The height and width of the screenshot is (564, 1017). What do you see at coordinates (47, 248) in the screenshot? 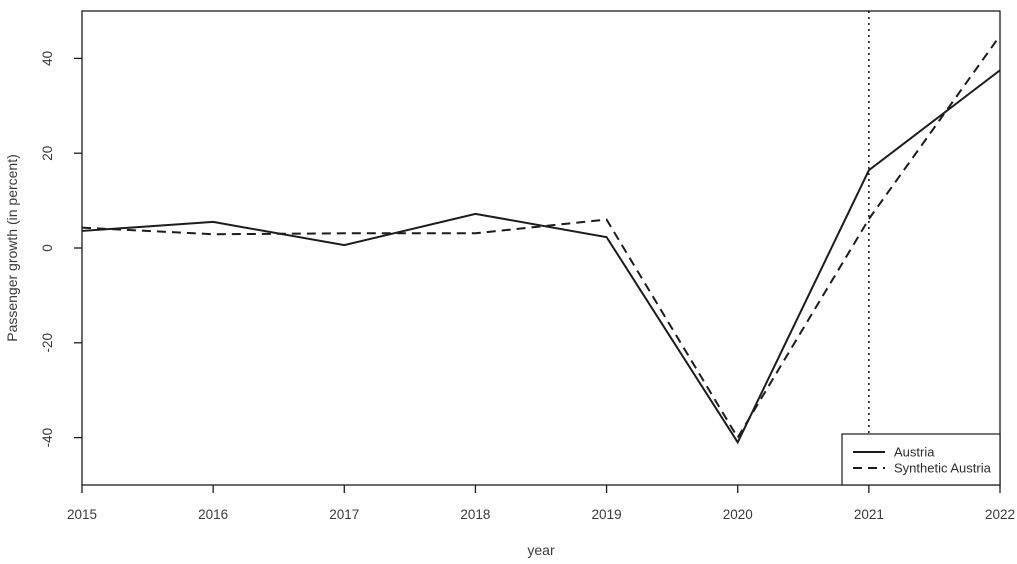
I see `y-tick-label: 0` at bounding box center [47, 248].